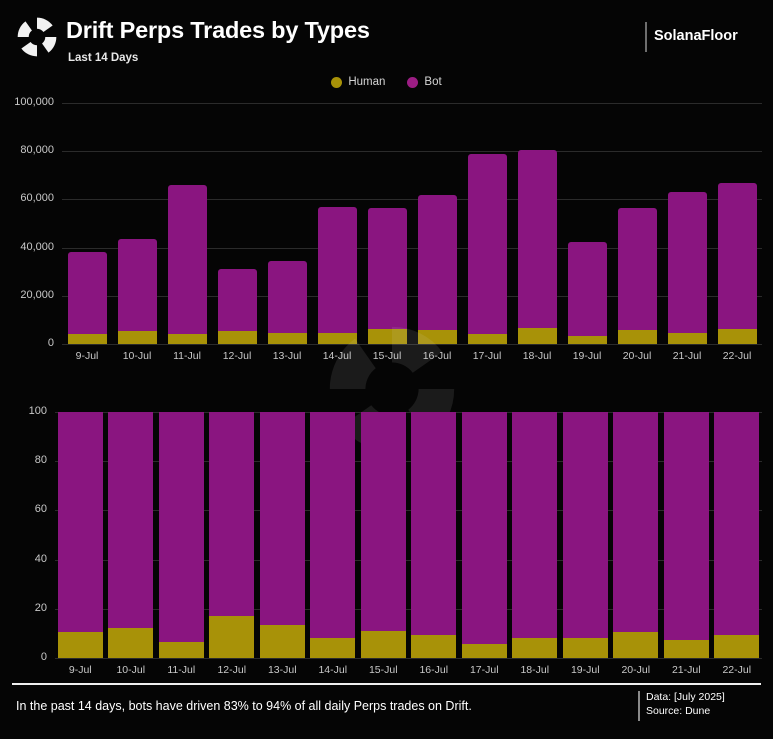 Image resolution: width=773 pixels, height=739 pixels. Describe the element at coordinates (131, 670) in the screenshot. I see `x-axis-tick-label: 10-Jul` at that location.